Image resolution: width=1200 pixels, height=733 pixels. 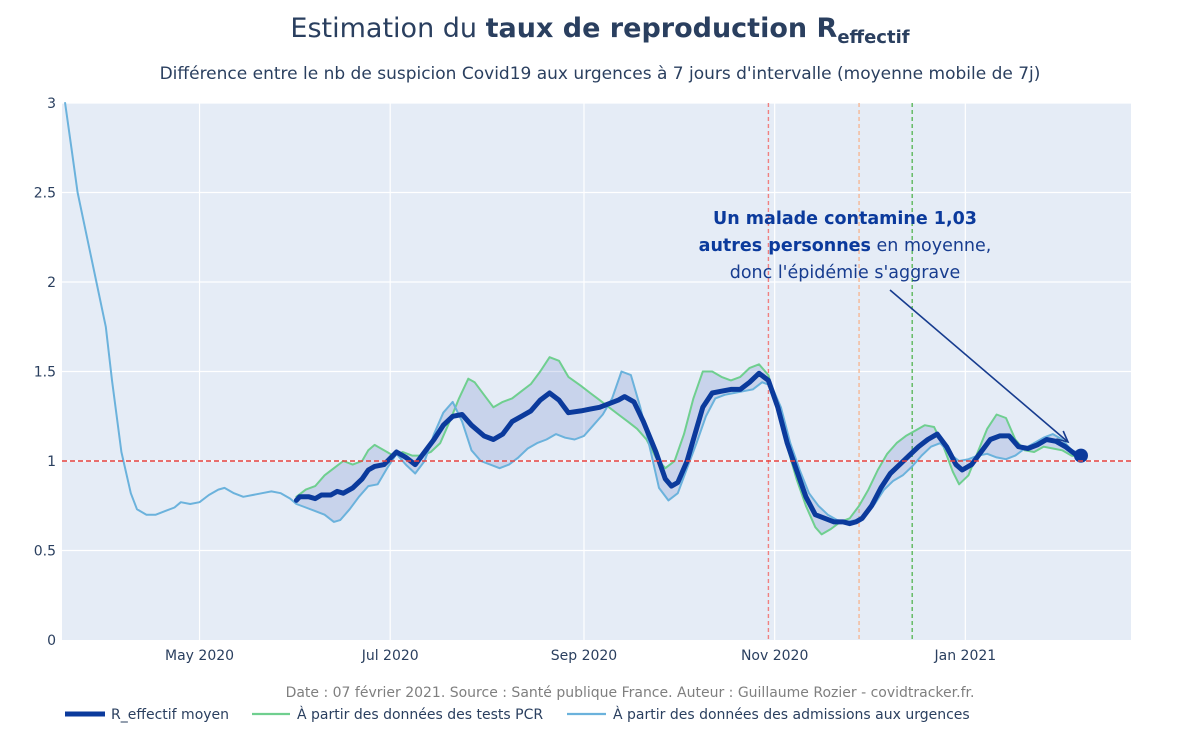 I want to click on x-axis-ticks: May 2020 Jul 2020 Sep 2020 Nov 2020 Jan 2021, so click(x=580, y=656).